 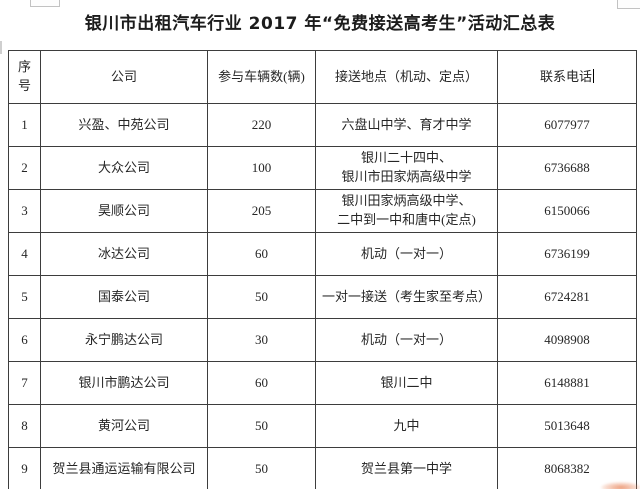 I want to click on table-row: 6 永宁鹏达公司 30 机动（一对一） 4098908, so click(x=322, y=340).